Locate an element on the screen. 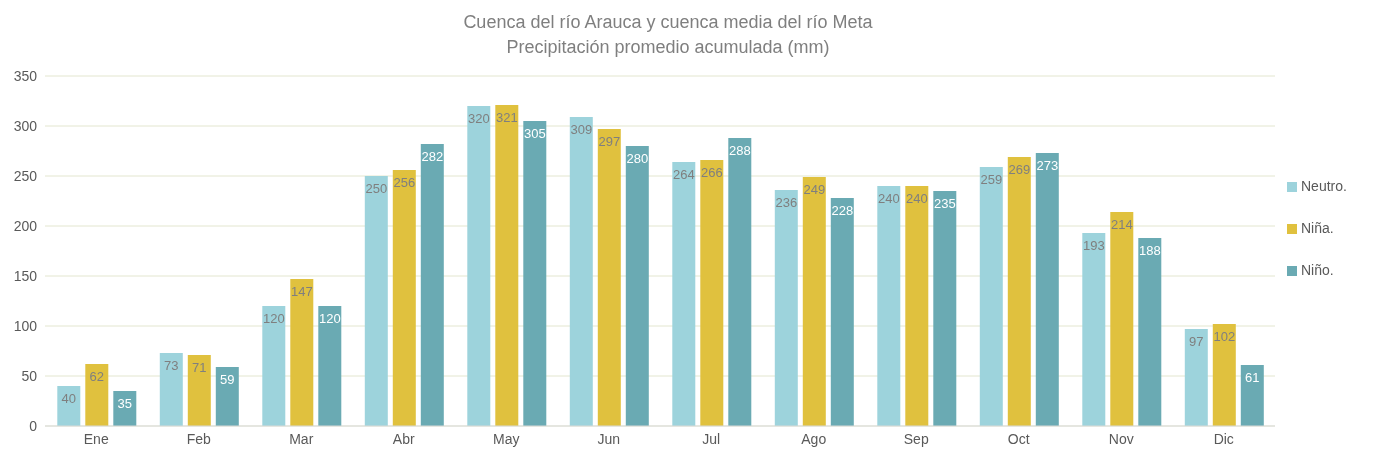 The width and height of the screenshot is (1379, 456). data-label: 269 is located at coordinates (1019, 170).